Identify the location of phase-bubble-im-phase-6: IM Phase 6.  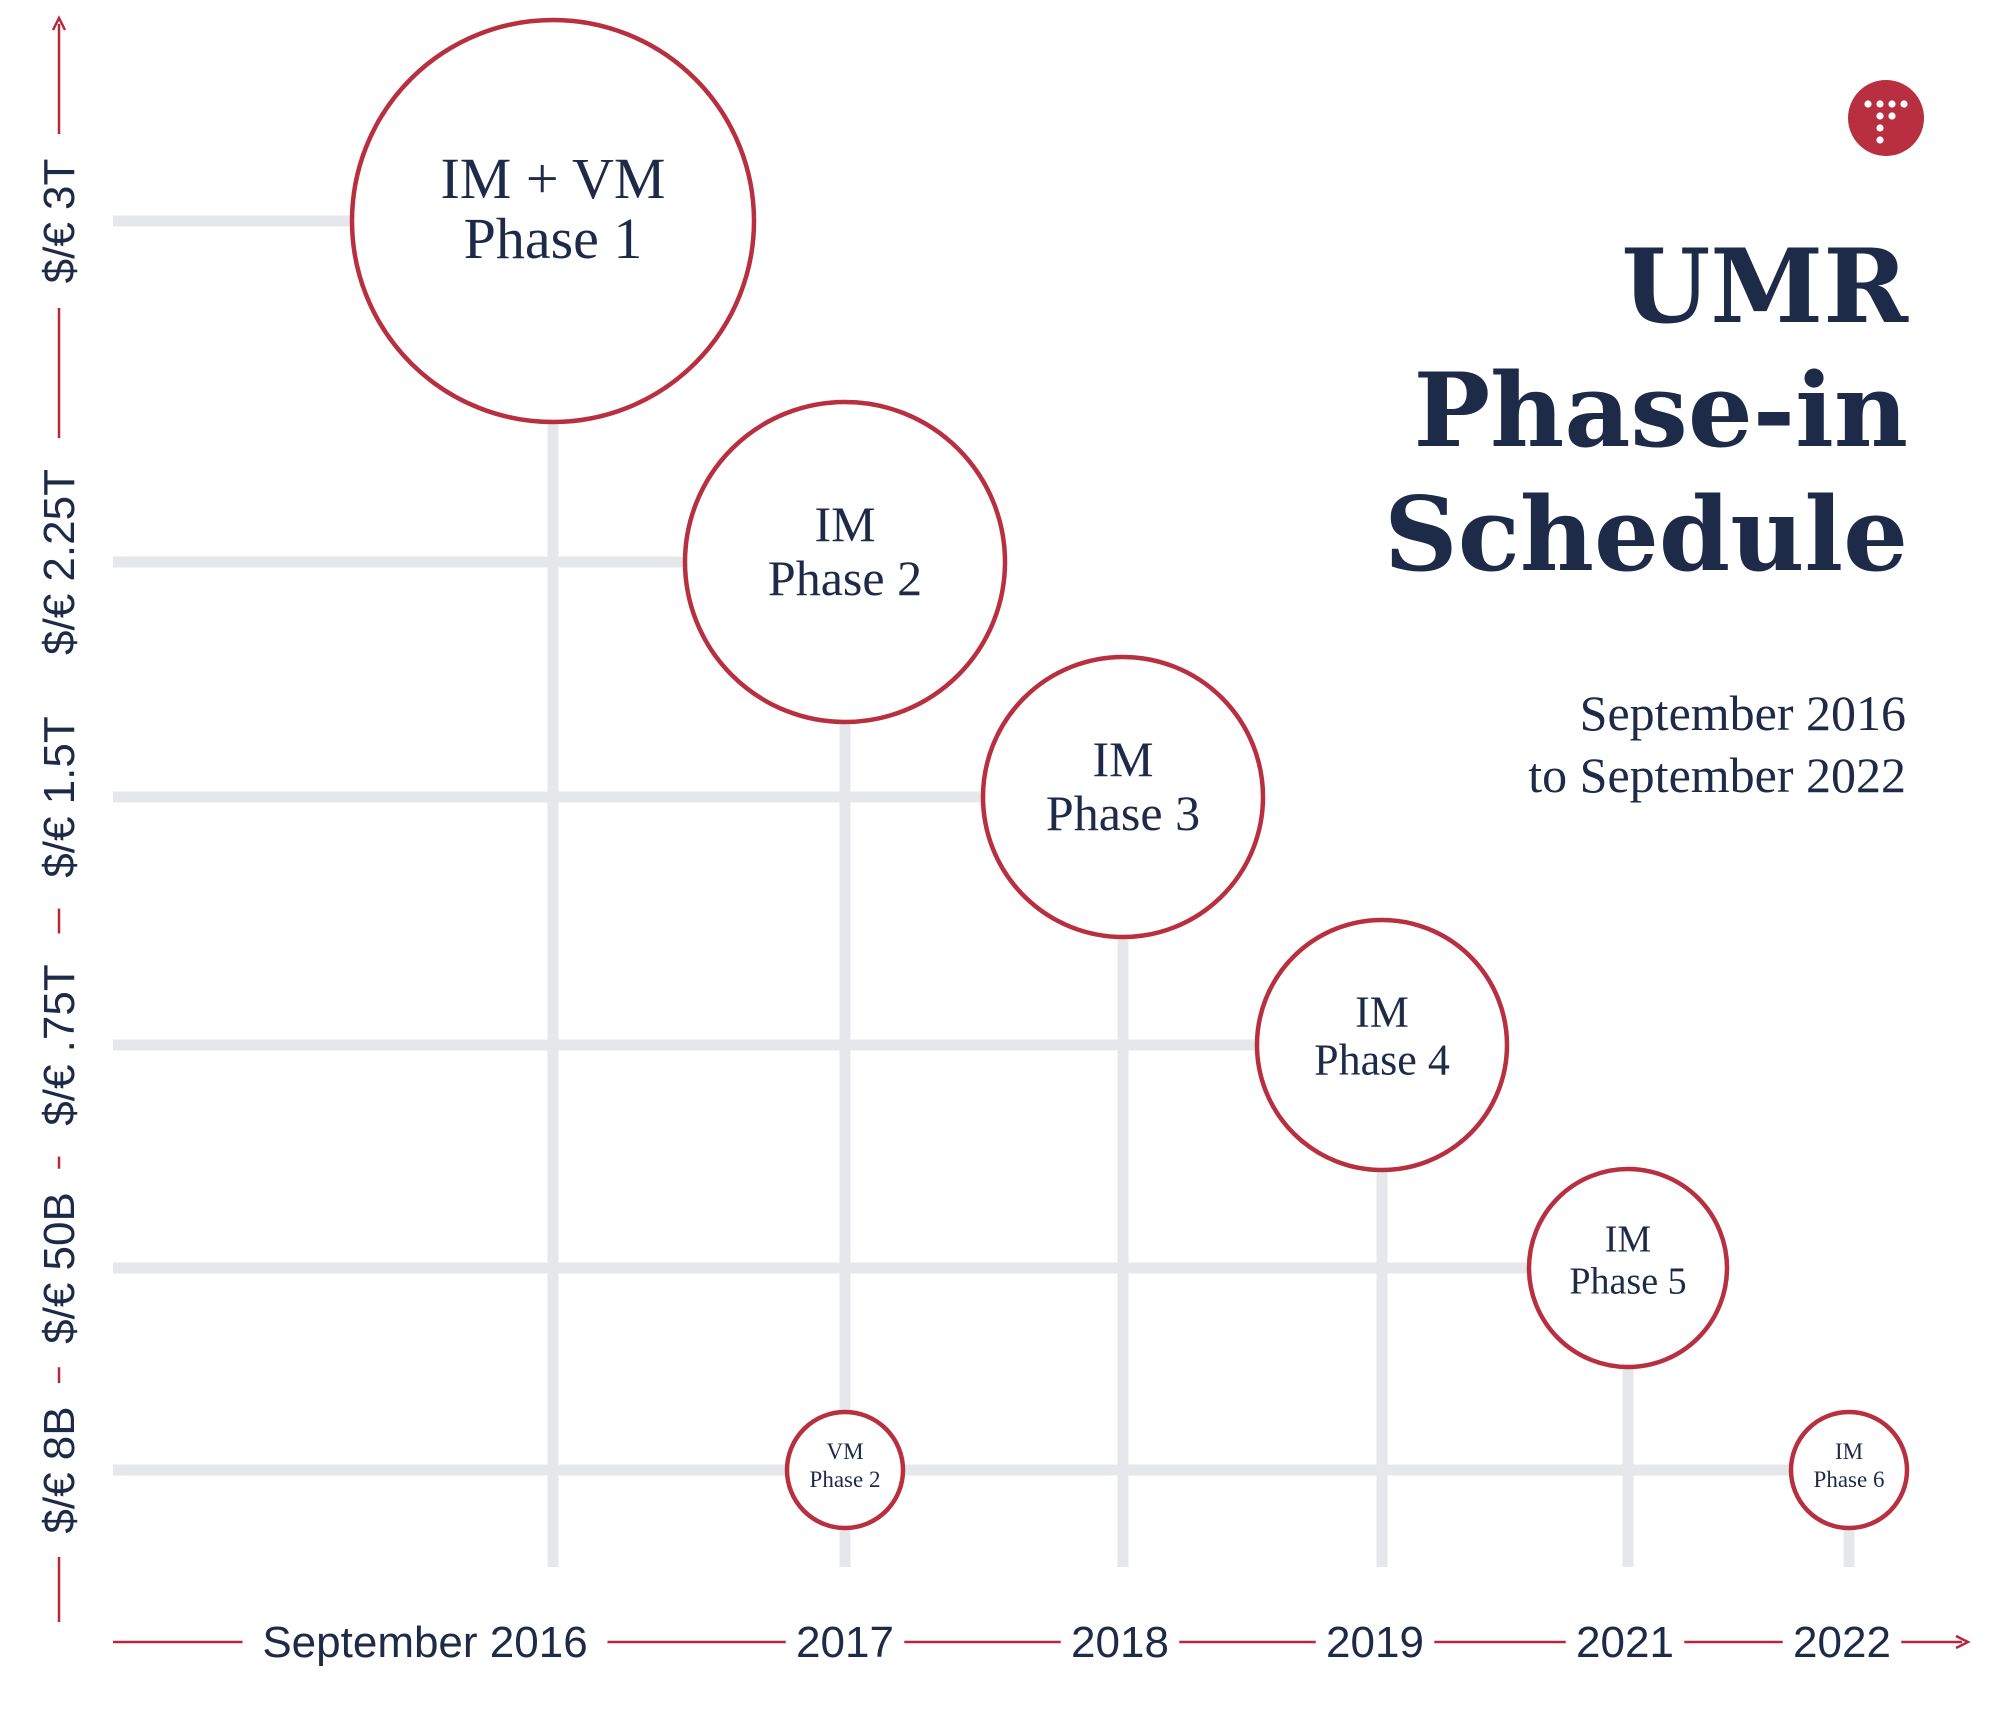
(1849, 1470).